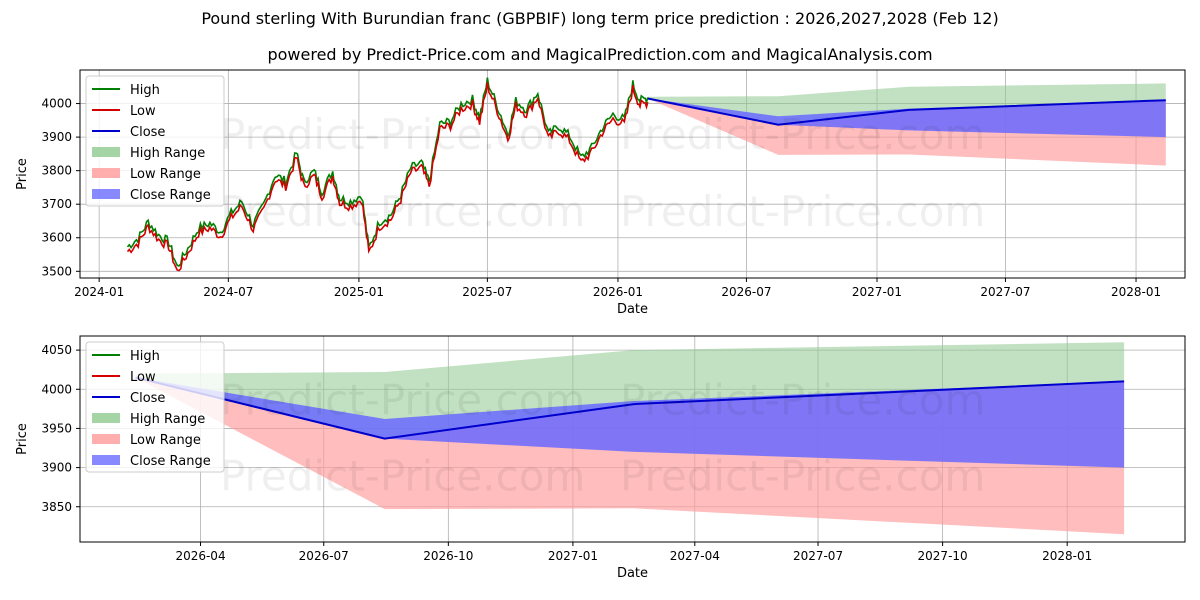 This screenshot has width=1200, height=600. What do you see at coordinates (56, 204) in the screenshot?
I see `y-tick-label: 3700` at bounding box center [56, 204].